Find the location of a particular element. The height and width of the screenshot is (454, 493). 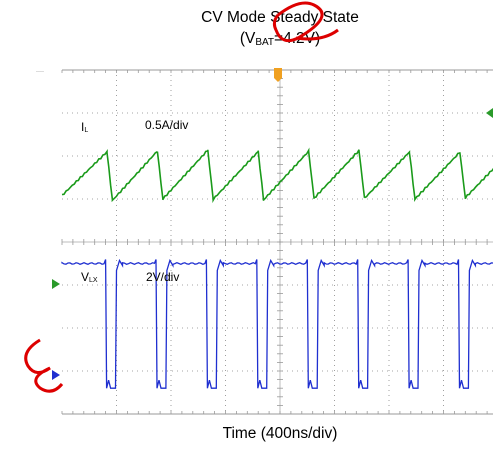

subtitle-subscript: BAT is located at coordinates (265, 42).